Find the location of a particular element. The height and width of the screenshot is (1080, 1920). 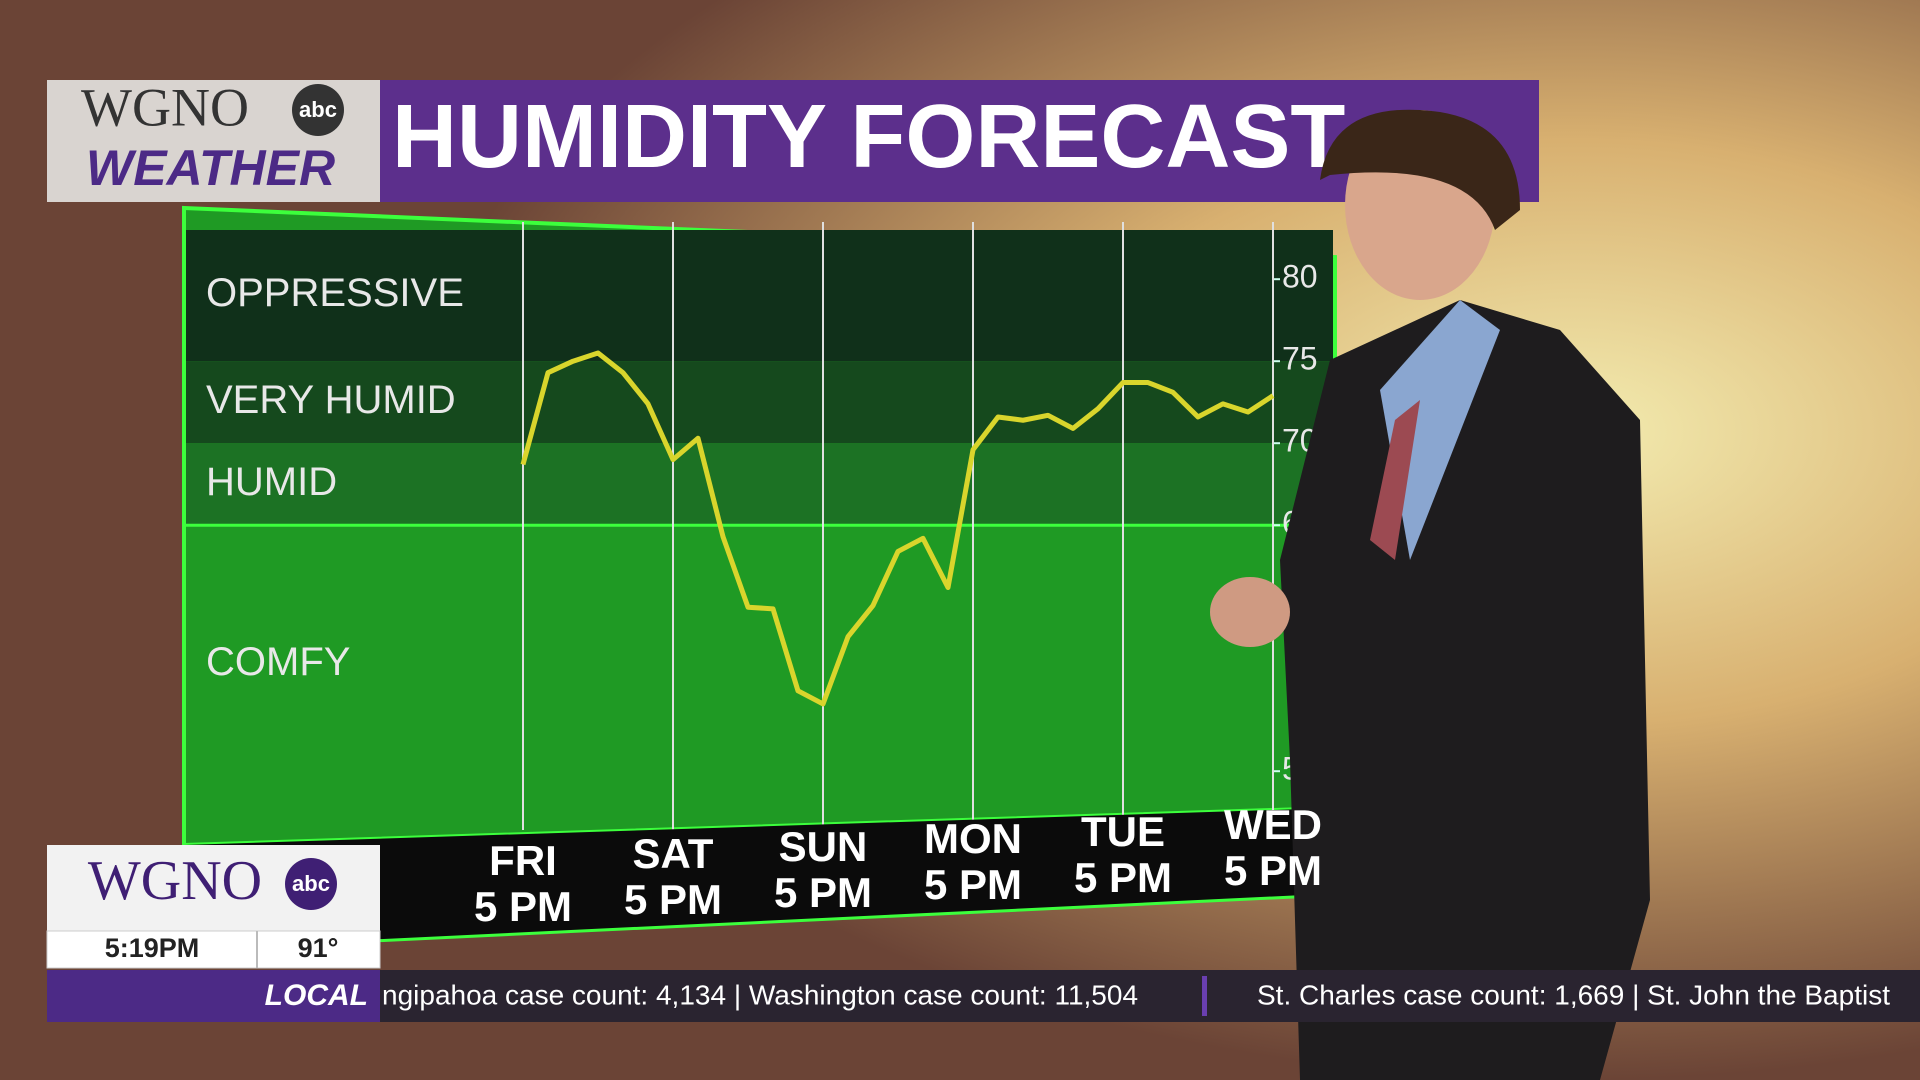

network: abc is located at coordinates (318, 109).